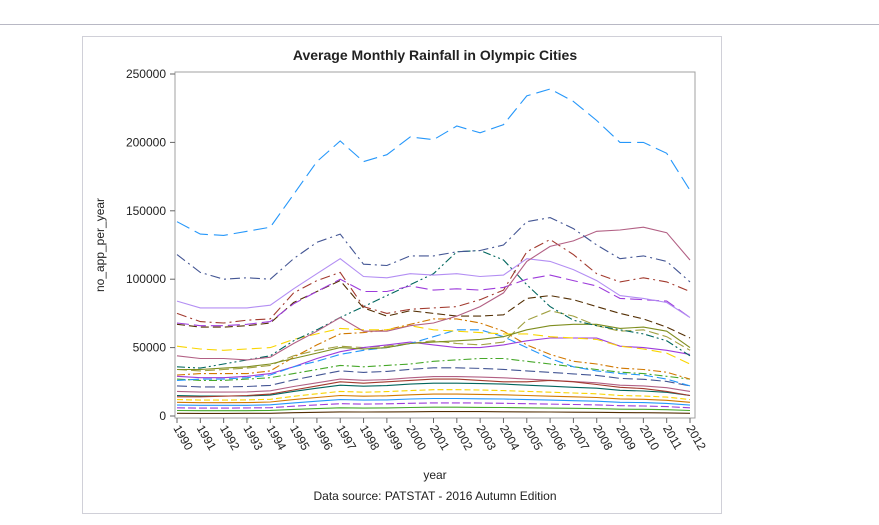 The height and width of the screenshot is (525, 879). I want to click on x-tick-label: 1993, so click(253, 438).